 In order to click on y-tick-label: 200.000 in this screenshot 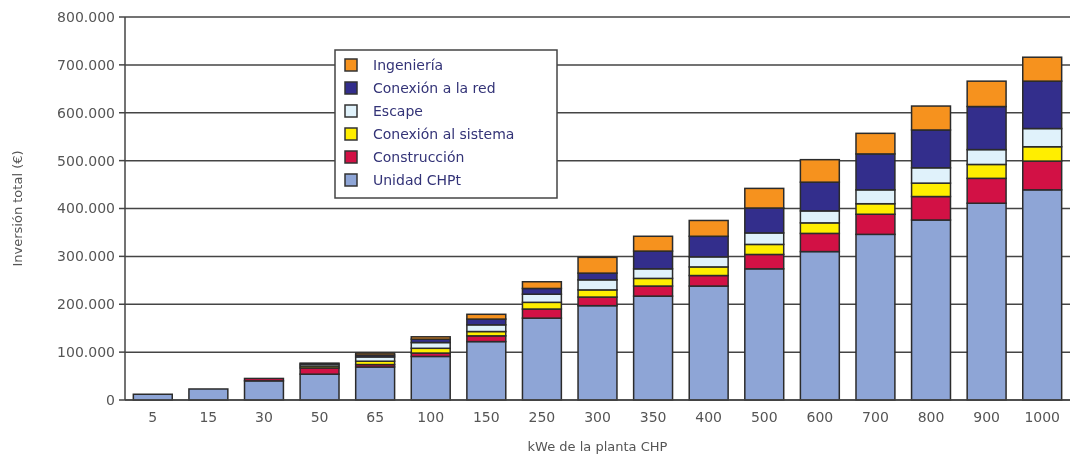, I will do `click(86, 304)`.